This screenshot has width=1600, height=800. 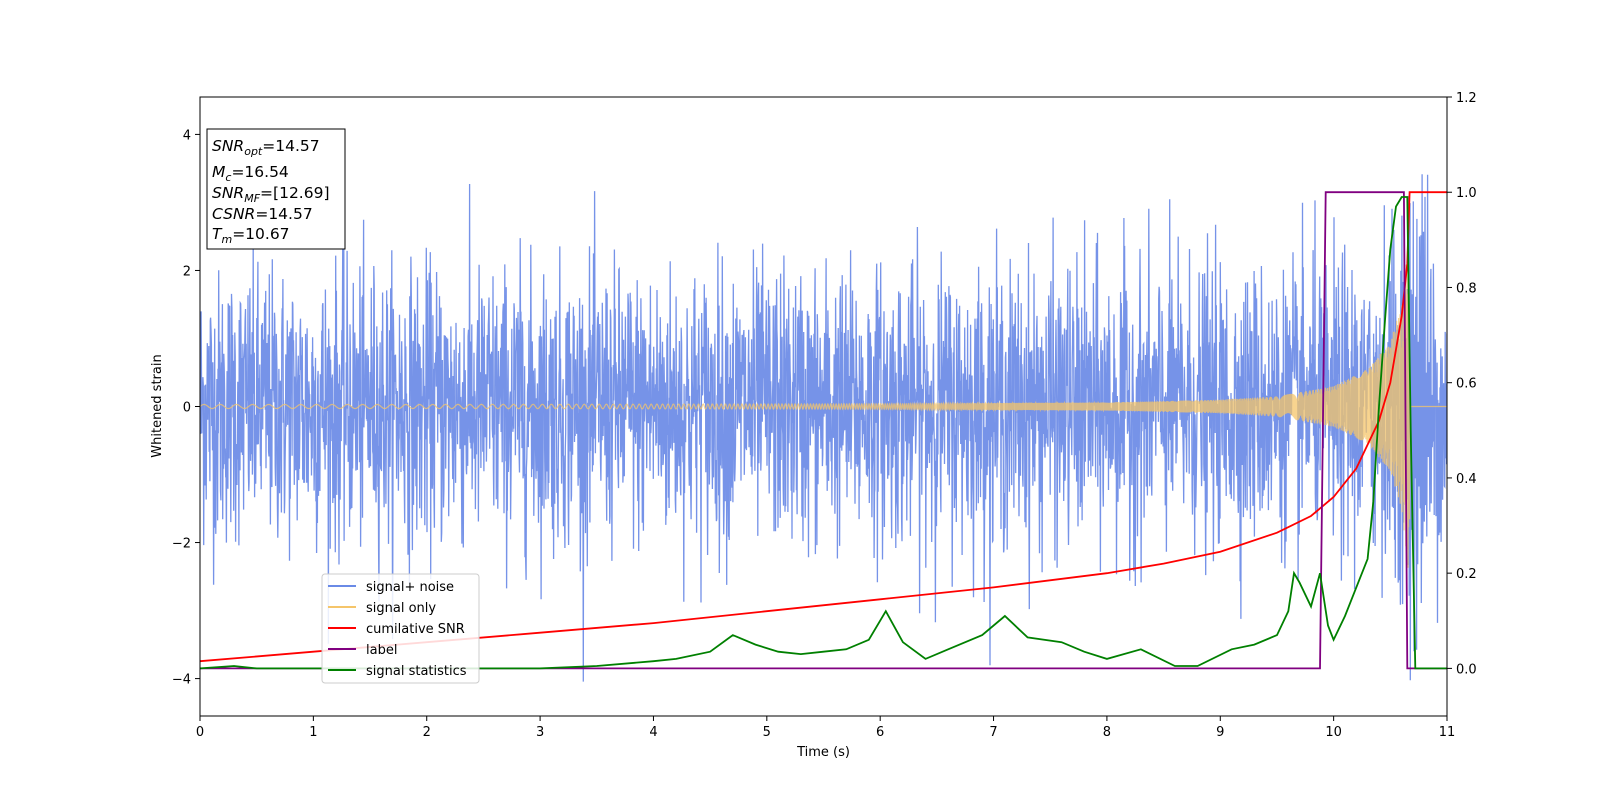 What do you see at coordinates (157, 405) in the screenshot?
I see `y-axis-label-left: Whitened strain` at bounding box center [157, 405].